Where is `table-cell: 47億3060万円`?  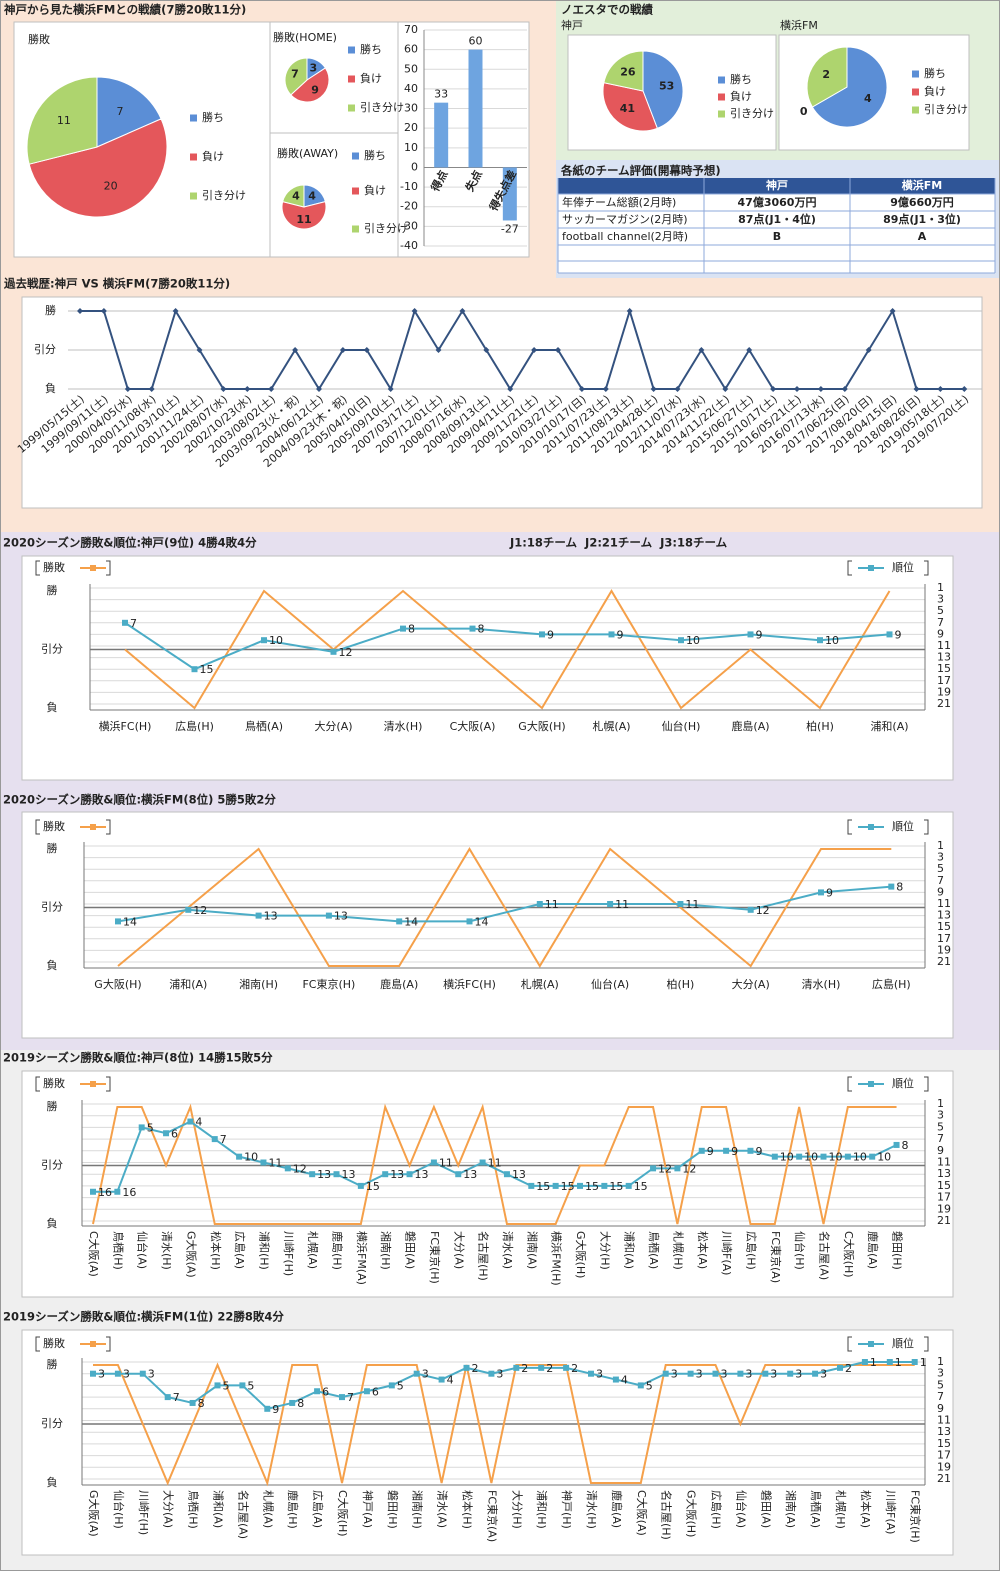
table-cell: 47億3060万円 is located at coordinates (777, 202).